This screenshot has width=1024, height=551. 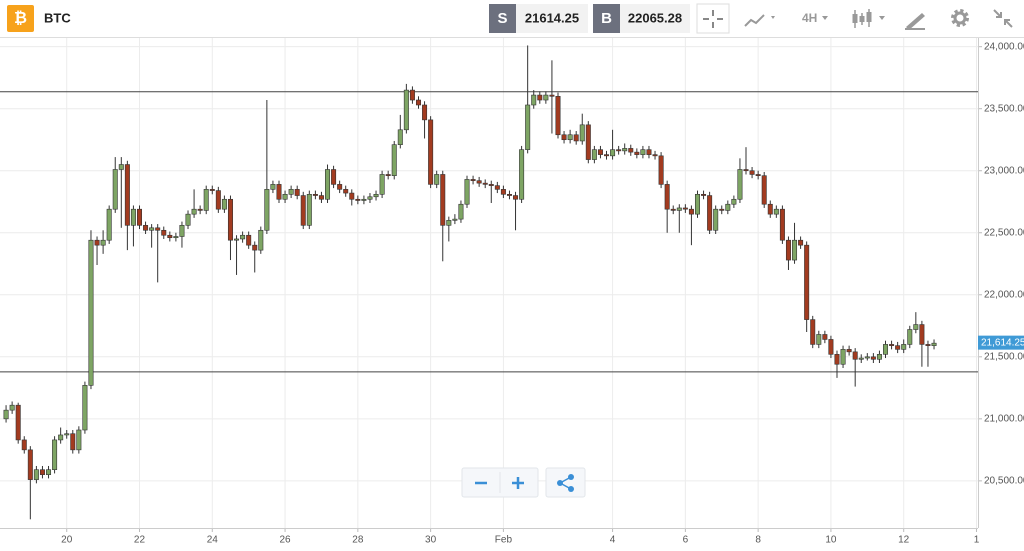 What do you see at coordinates (1003, 18) in the screenshot?
I see `fullscreen-button` at bounding box center [1003, 18].